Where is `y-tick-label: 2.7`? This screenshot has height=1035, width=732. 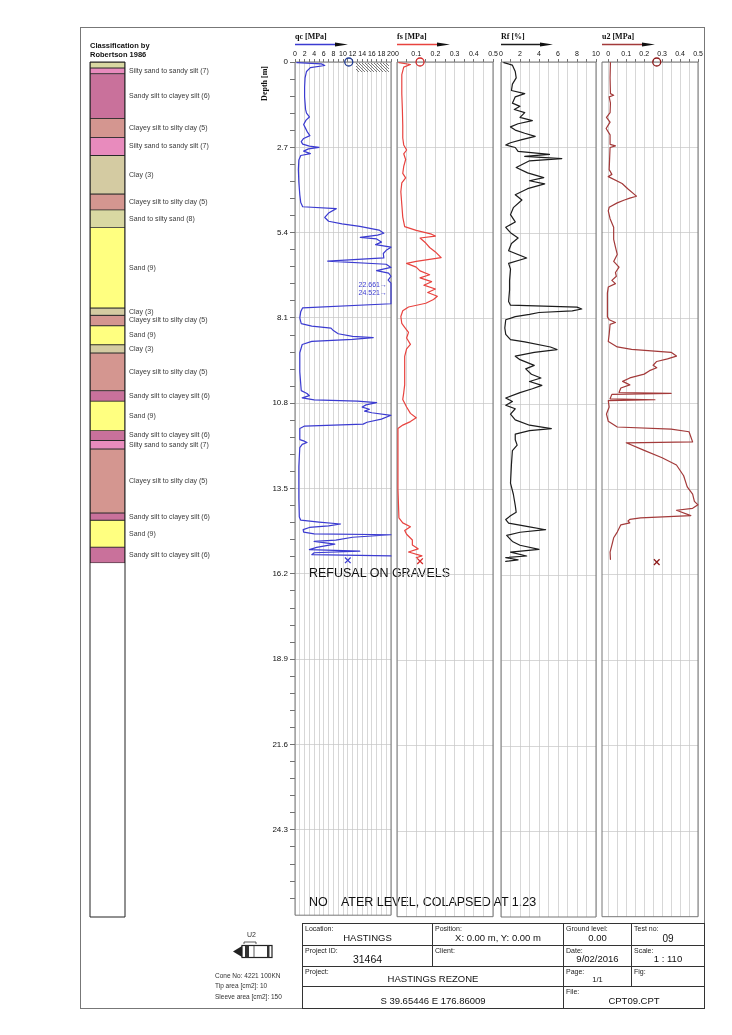
y-tick-label: 2.7 is located at coordinates (282, 147).